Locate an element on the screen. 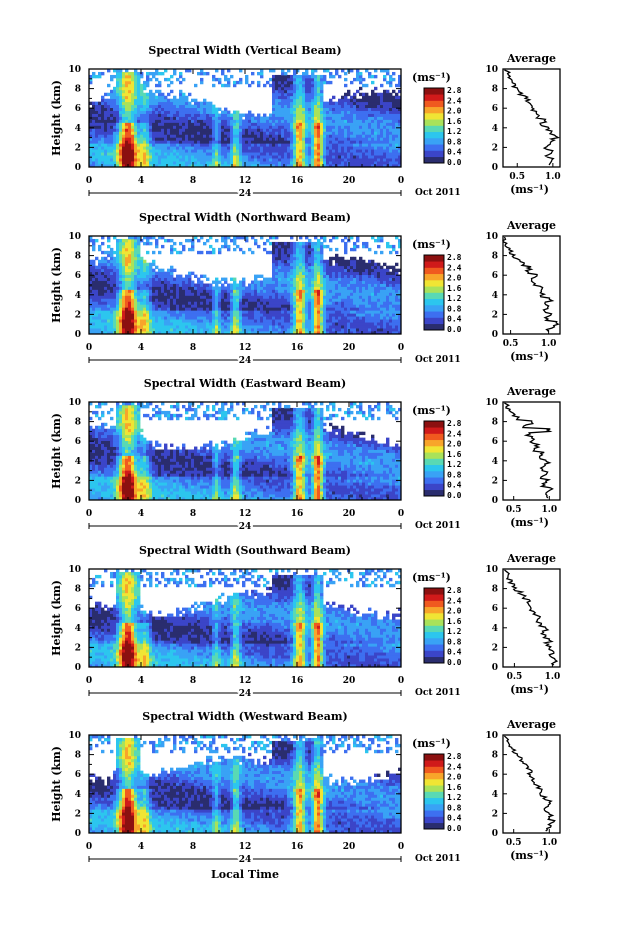 The height and width of the screenshot is (929, 621). colorbar-swatch is located at coordinates (434, 154).